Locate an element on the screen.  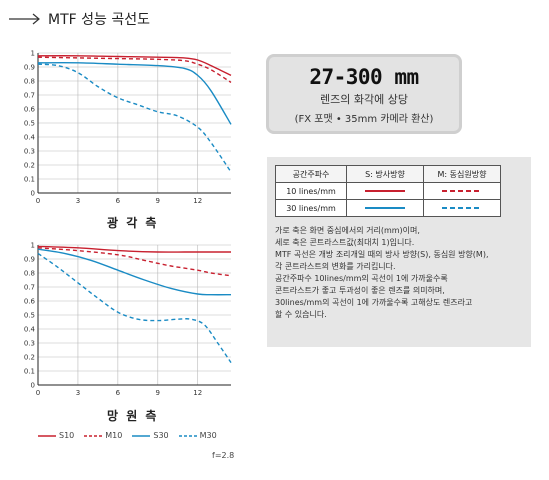
table-header-row: 공간주파수 S: 방사방향 M: 동심원방향 is located at coordinates (388, 174).